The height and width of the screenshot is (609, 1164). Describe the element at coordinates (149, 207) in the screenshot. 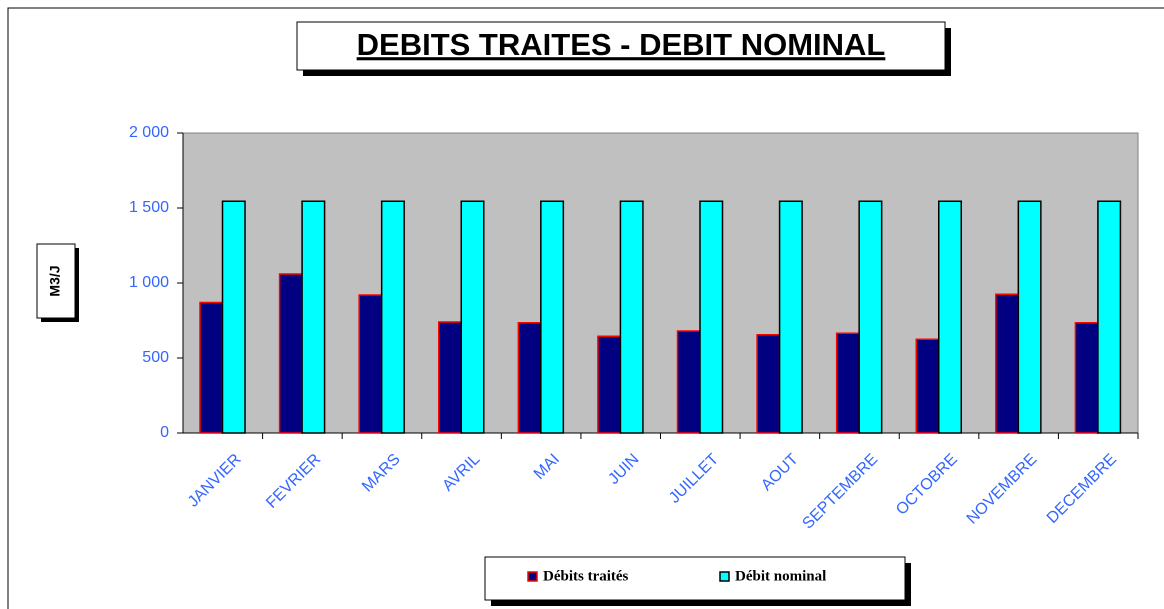

I see `y-tick-label: 1 500` at that location.